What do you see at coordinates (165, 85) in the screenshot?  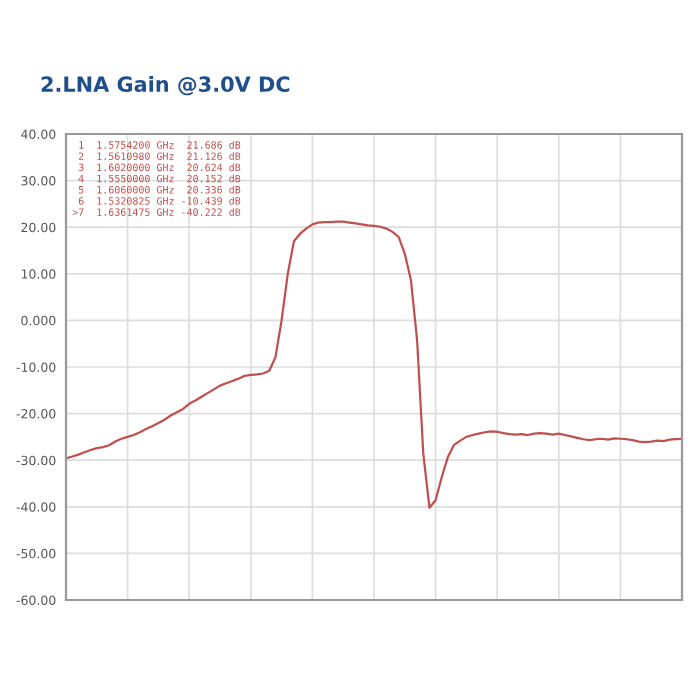 I see `chart-title: 2.LNA Gain @3.0V DC` at bounding box center [165, 85].